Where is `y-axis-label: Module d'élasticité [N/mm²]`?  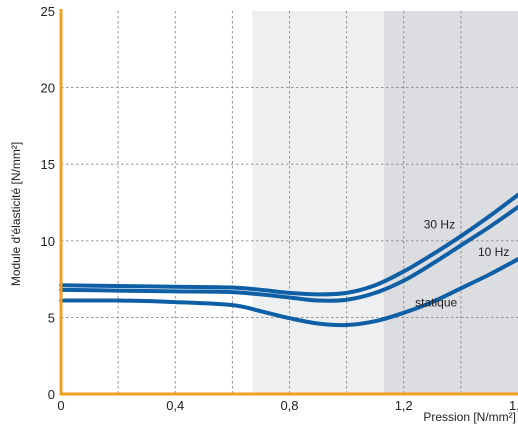 y-axis-label: Module d'élasticité [N/mm²] is located at coordinates (16, 214).